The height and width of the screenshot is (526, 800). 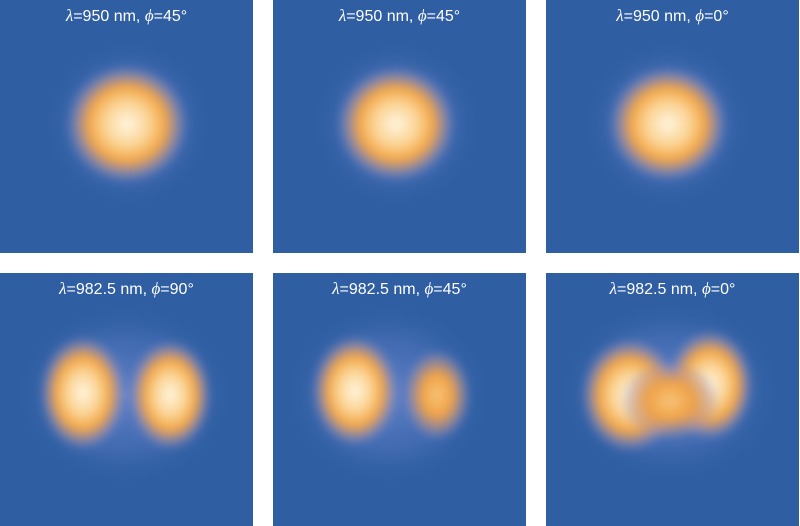 I want to click on beam-profile-two-lobes, so click(x=125, y=395).